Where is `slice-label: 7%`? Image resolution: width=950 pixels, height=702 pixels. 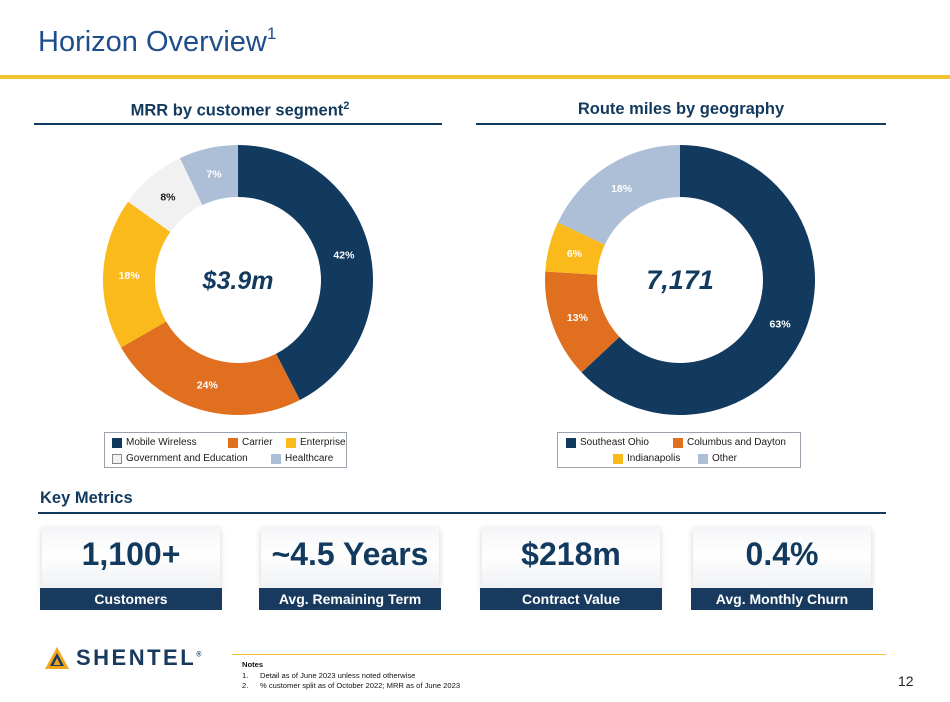
slice-label: 7% is located at coordinates (214, 175).